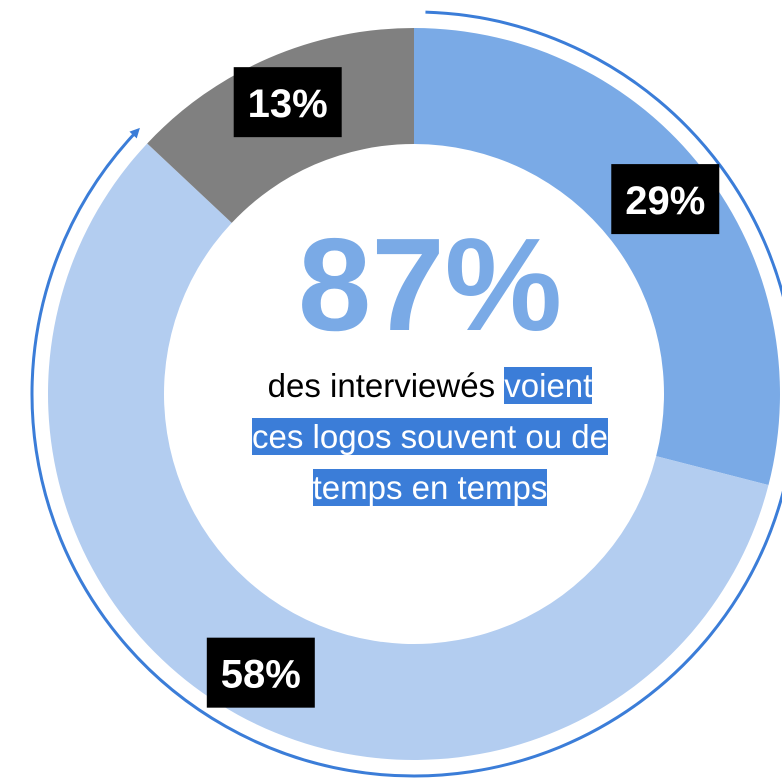  I want to click on value-label: 13%, so click(288, 104).